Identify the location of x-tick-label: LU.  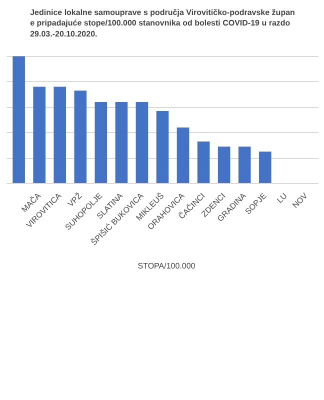
(282, 198).